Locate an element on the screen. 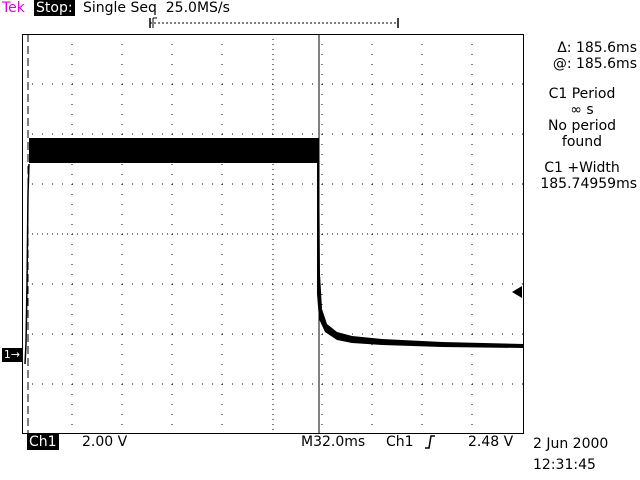  trigger-level-arrow-icon is located at coordinates (517, 292).